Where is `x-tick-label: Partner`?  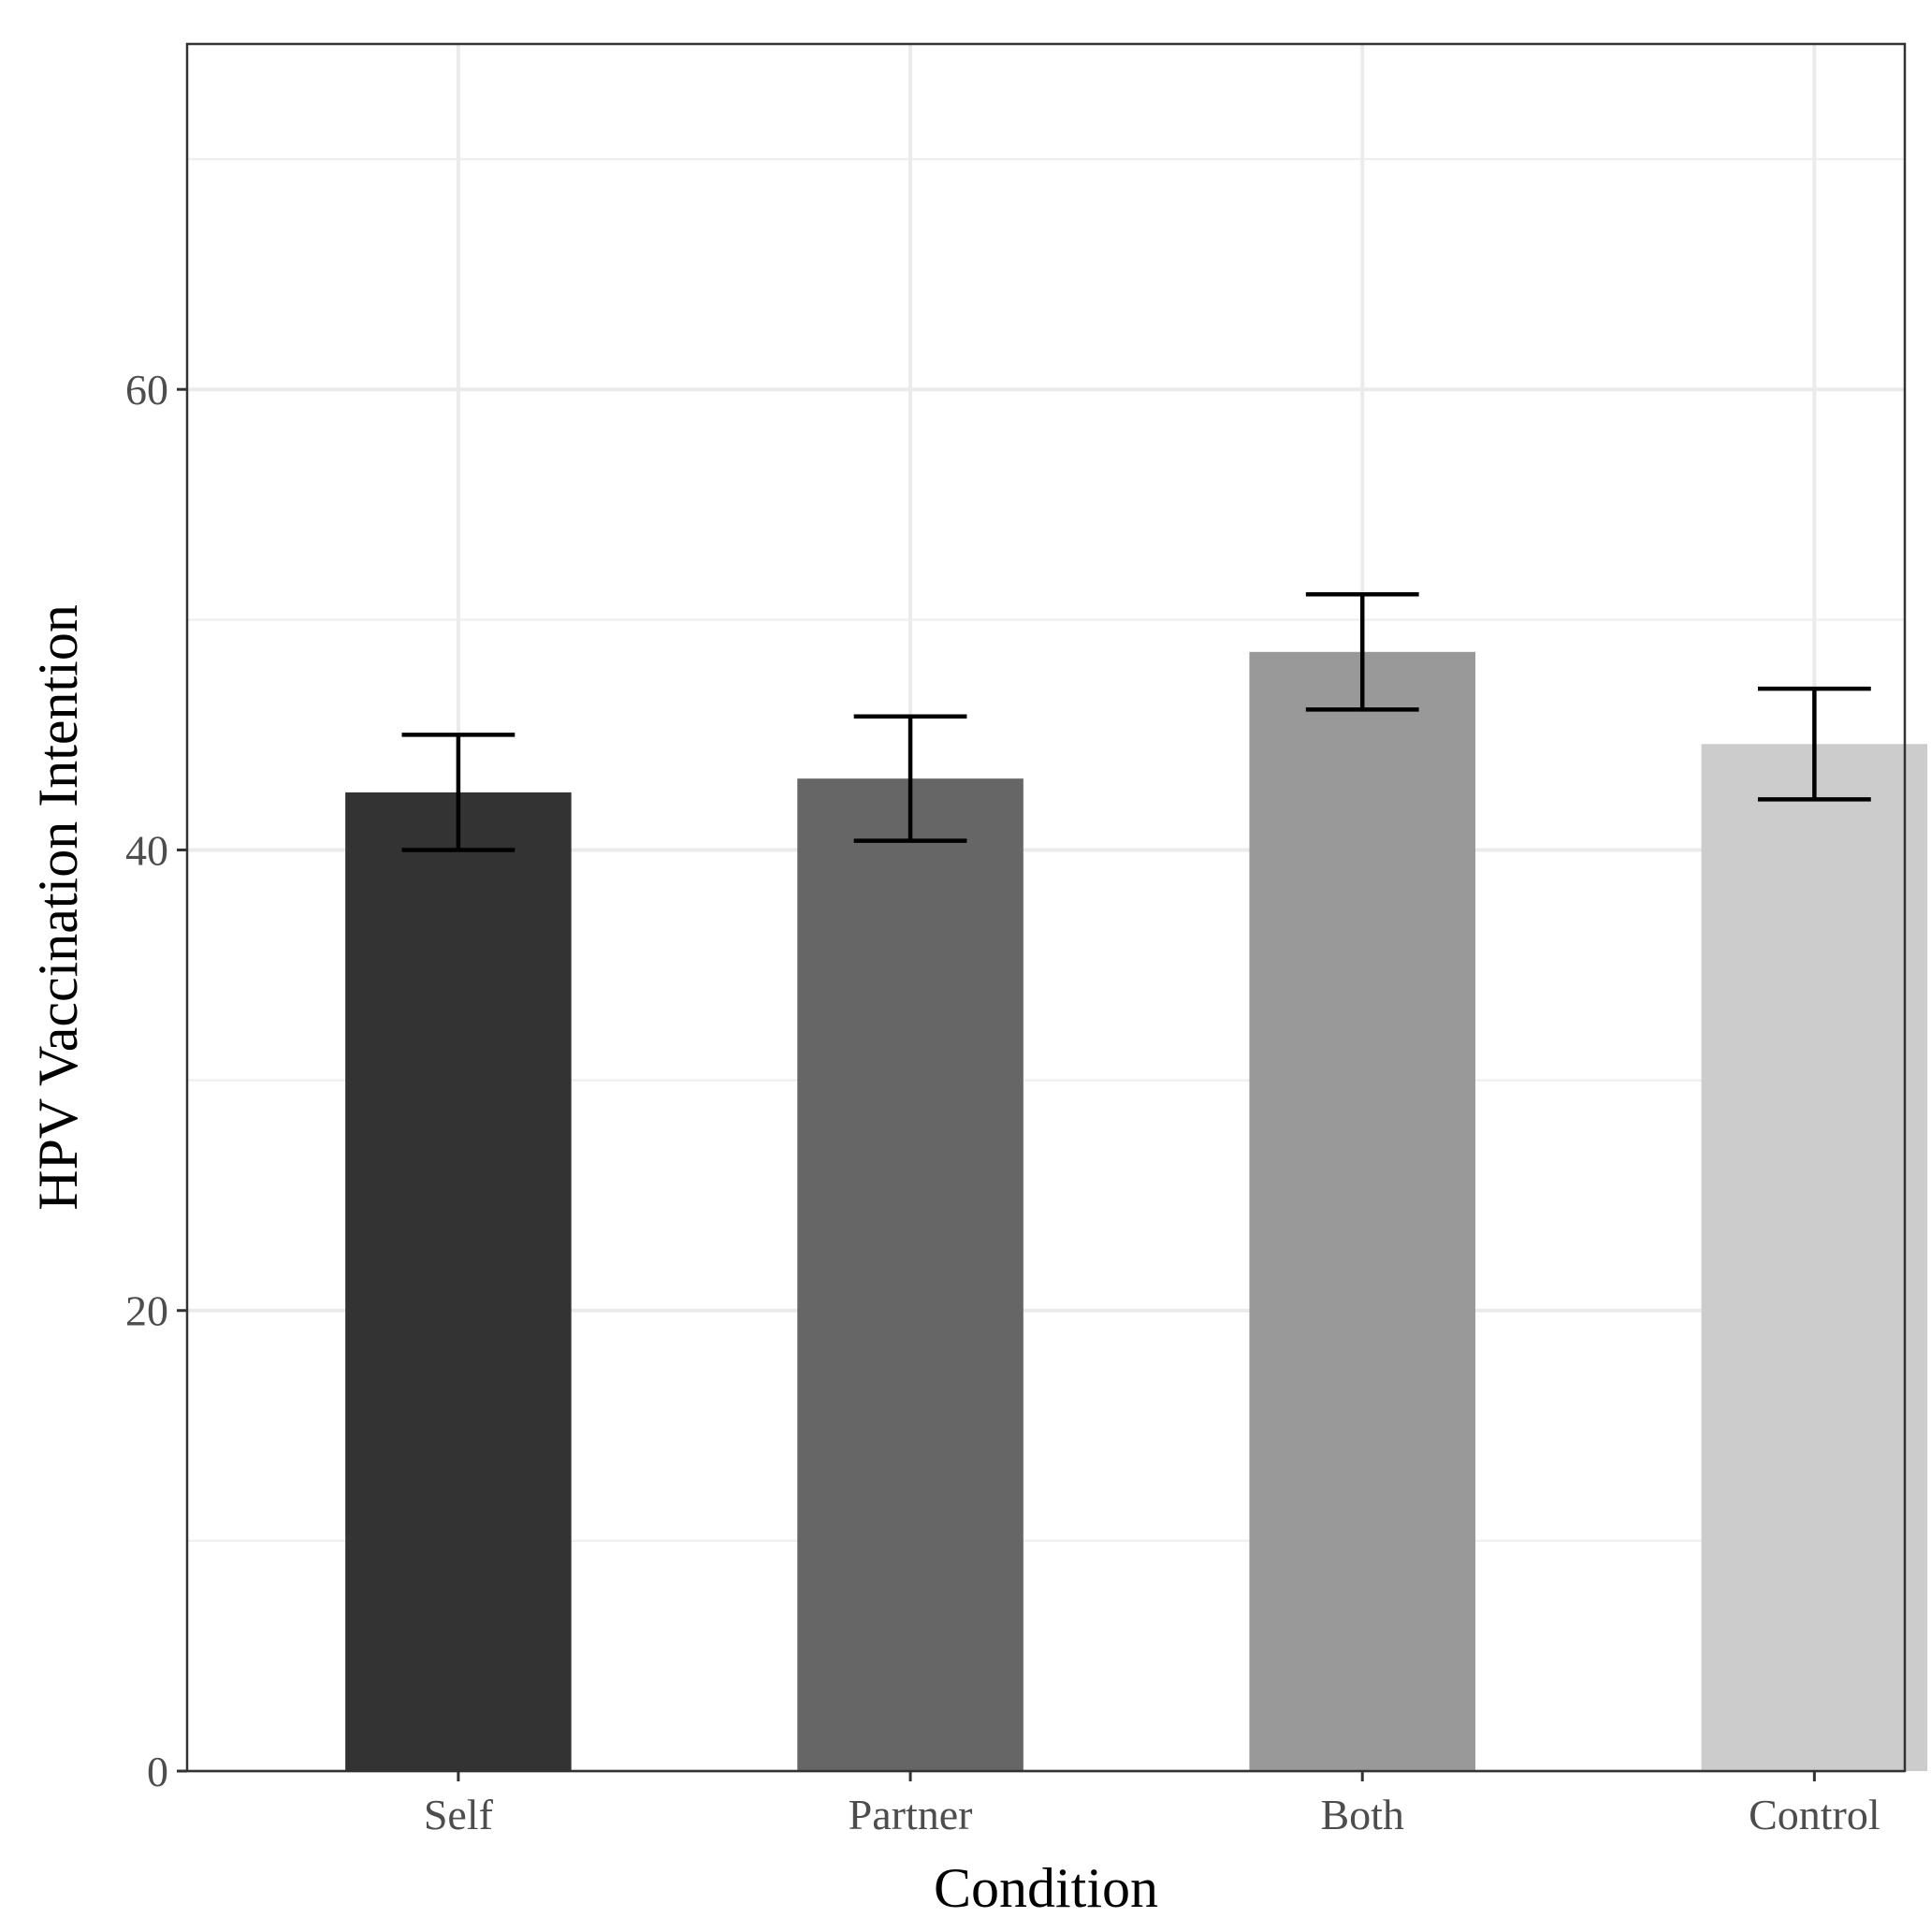
x-tick-label: Partner is located at coordinates (911, 1815).